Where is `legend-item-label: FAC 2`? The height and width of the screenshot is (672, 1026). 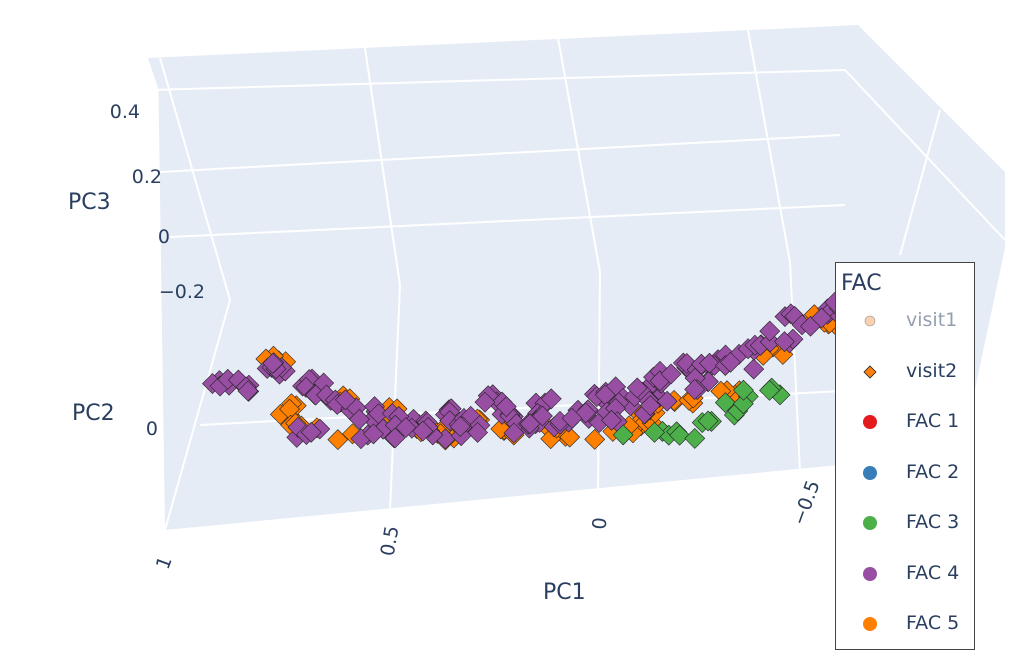
legend-item-label: FAC 2 is located at coordinates (933, 471).